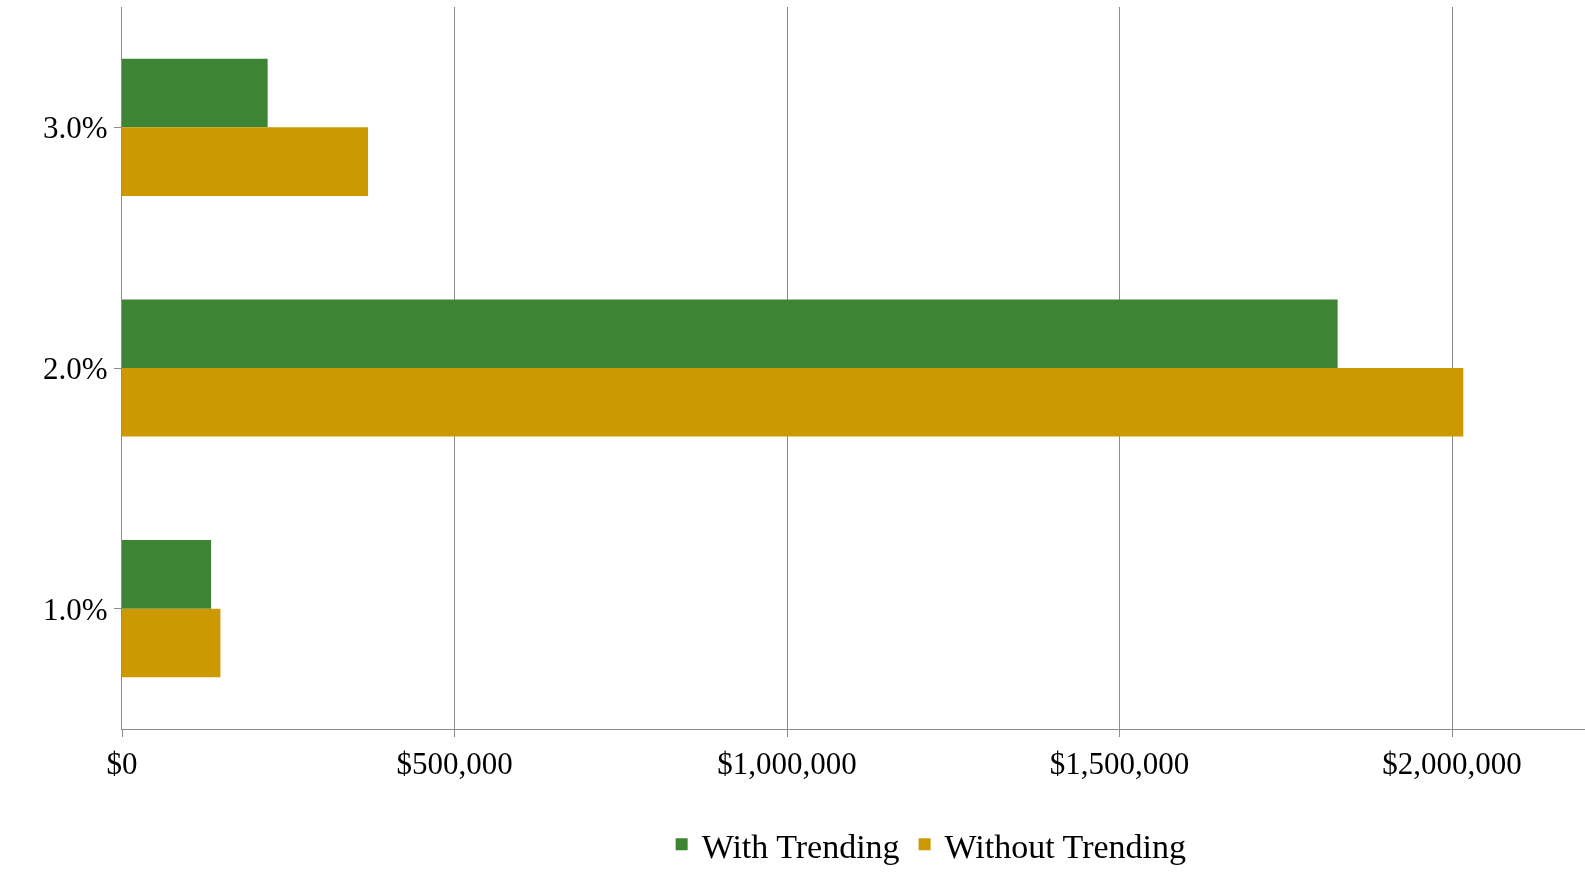  What do you see at coordinates (75, 128) in the screenshot?
I see `y-tick-label: 3.0%` at bounding box center [75, 128].